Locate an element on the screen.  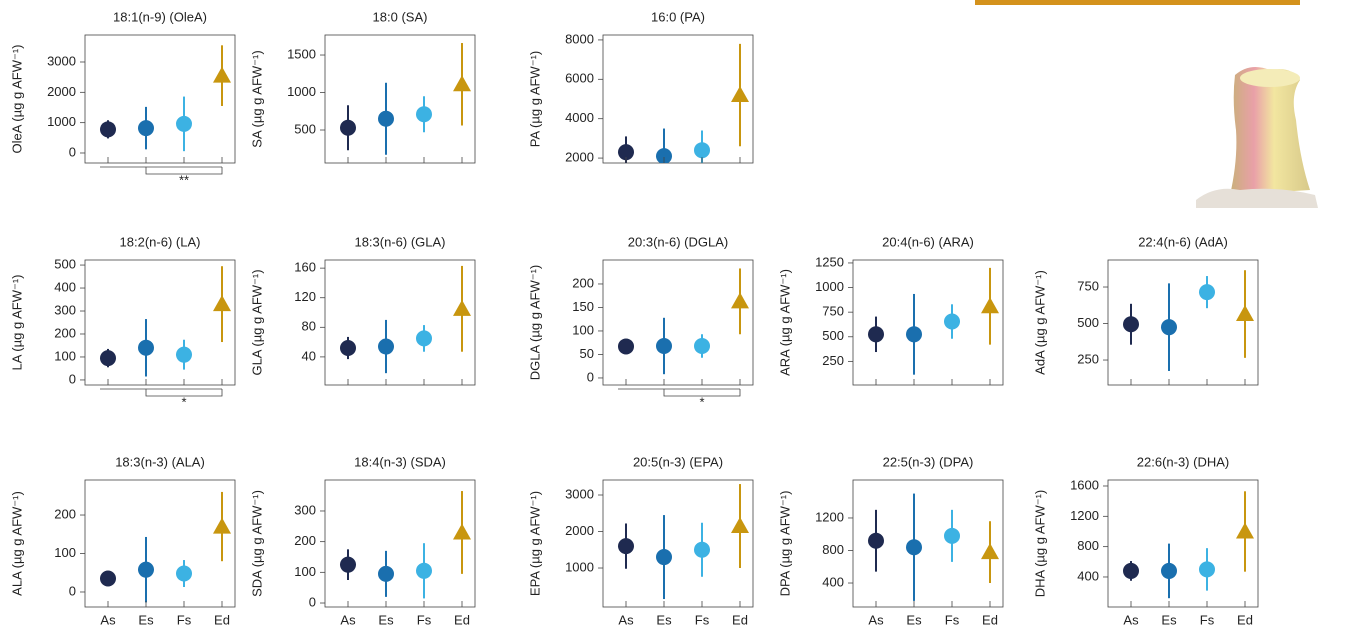
y-axis-label: OleA (µg g AFW⁻¹) is located at coordinates (16, 99).